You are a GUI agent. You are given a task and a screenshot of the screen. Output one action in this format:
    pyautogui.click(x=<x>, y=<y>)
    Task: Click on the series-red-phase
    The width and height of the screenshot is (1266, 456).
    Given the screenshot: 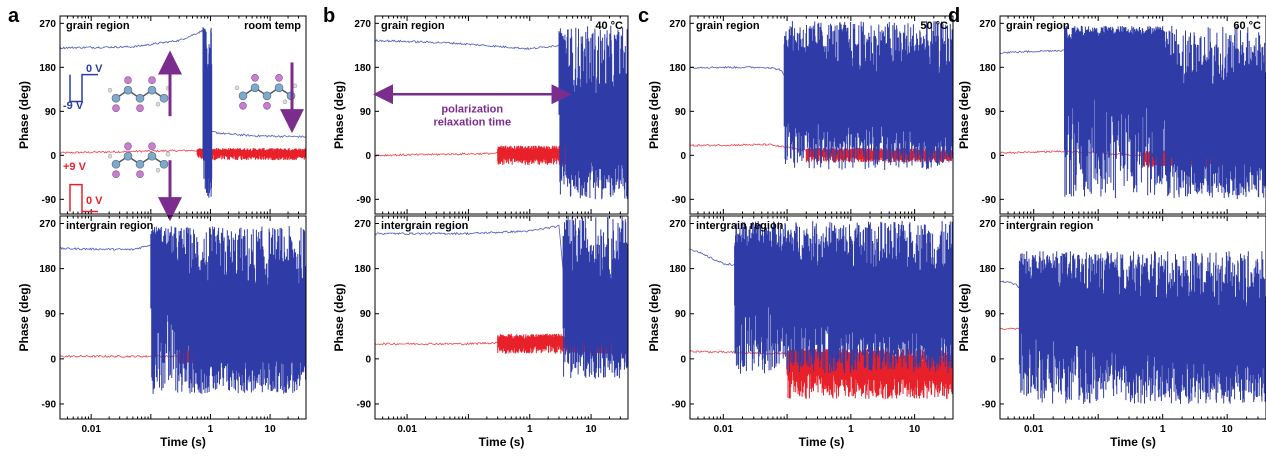 What is the action you would take?
    pyautogui.click(x=183, y=154)
    